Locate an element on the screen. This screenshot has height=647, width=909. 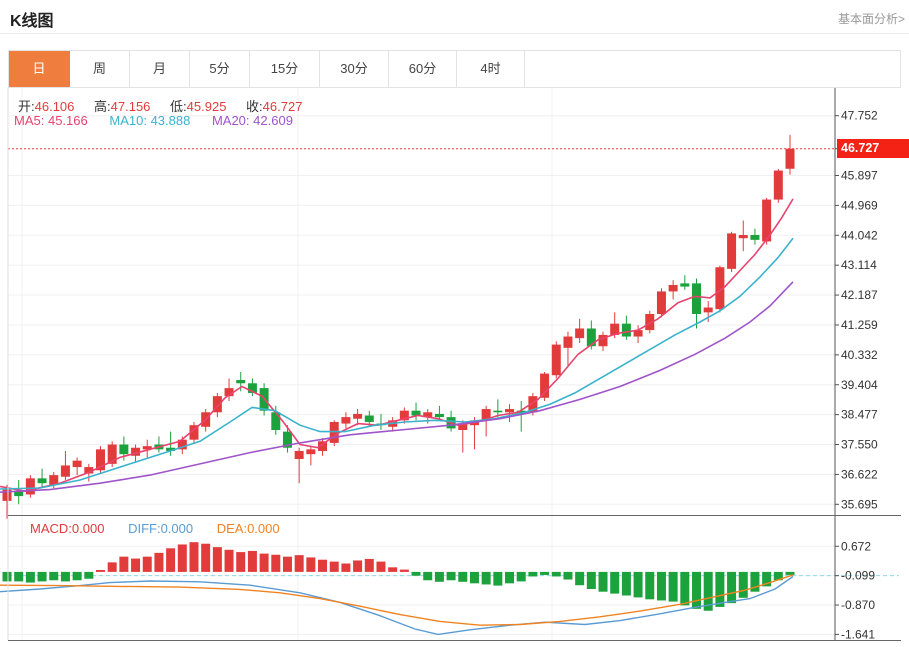
open-value: 46.106 is located at coordinates (54, 106).